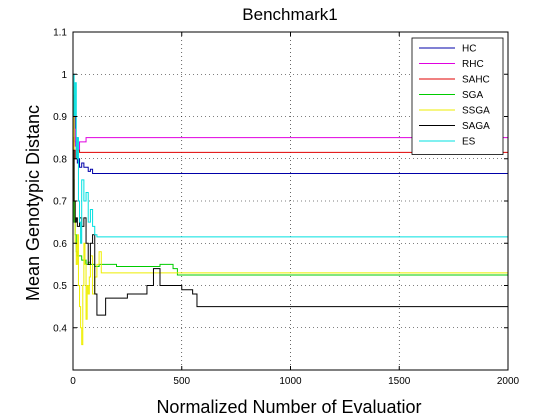  What do you see at coordinates (469, 142) in the screenshot?
I see `legend-label-es: ES` at bounding box center [469, 142].